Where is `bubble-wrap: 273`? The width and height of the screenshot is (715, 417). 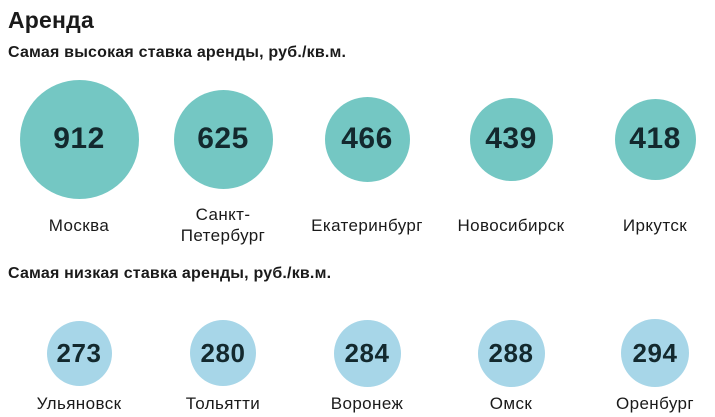
bubble-wrap: 273 is located at coordinates (79, 353).